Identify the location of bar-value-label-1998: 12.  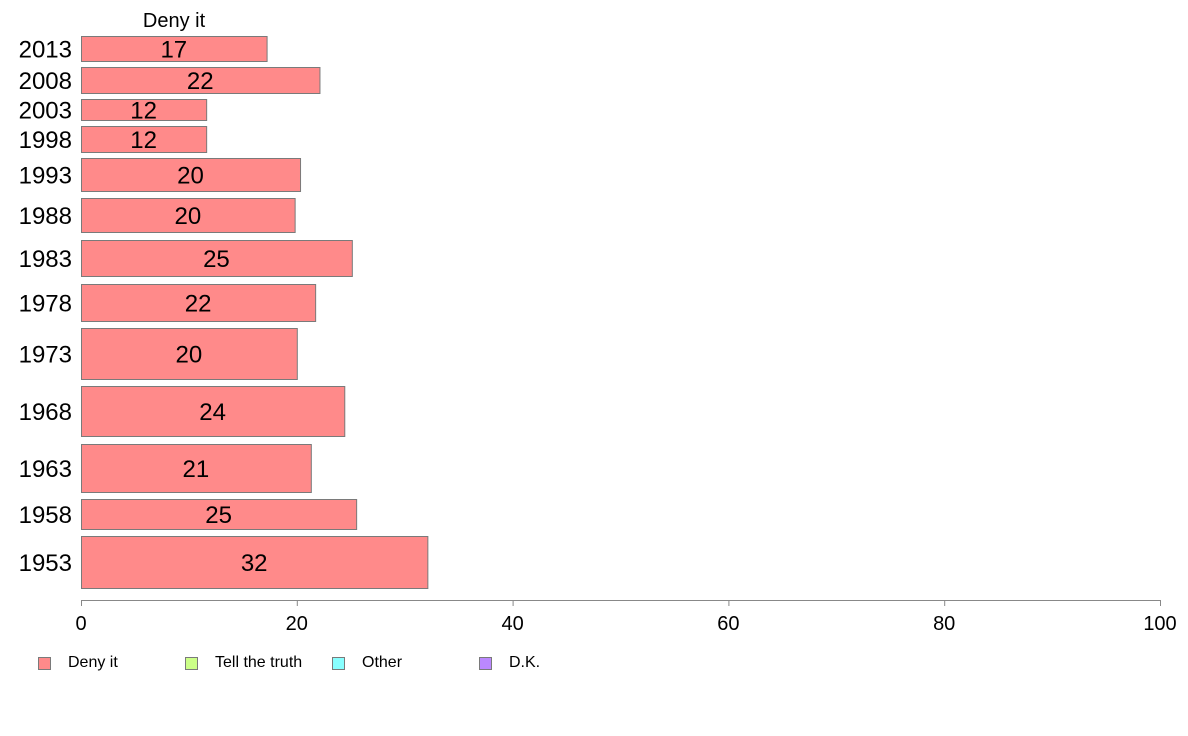
(143, 140).